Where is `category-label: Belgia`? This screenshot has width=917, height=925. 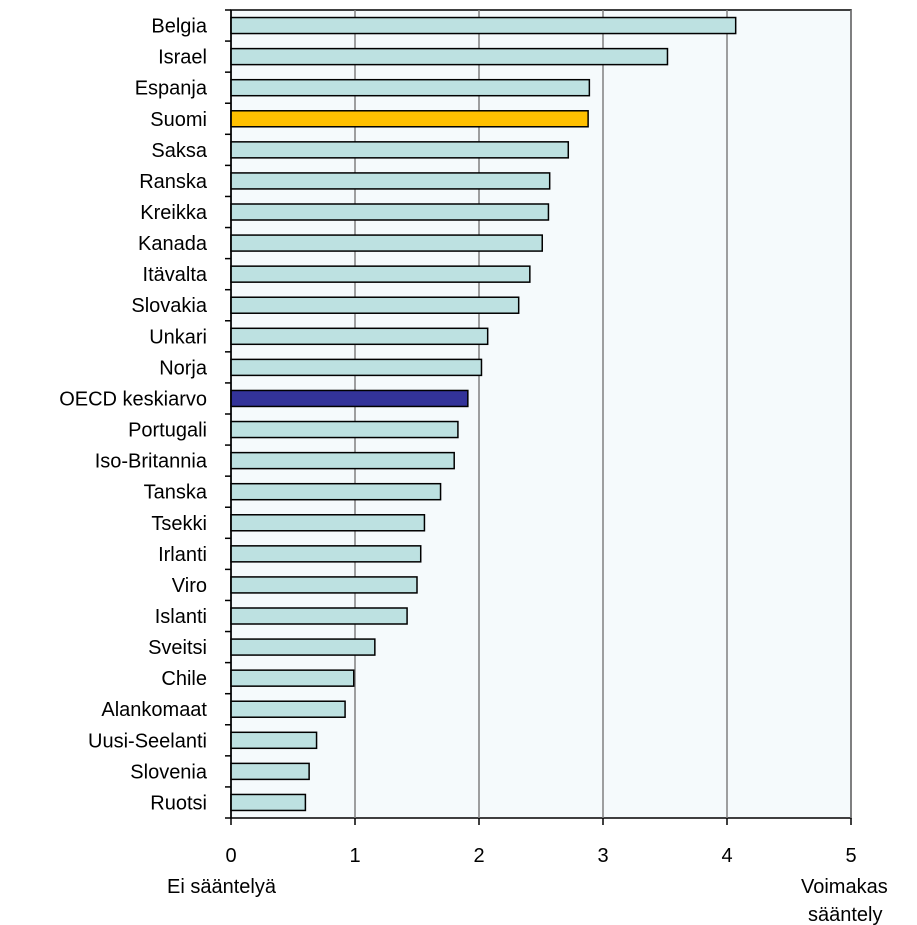
category-label: Belgia is located at coordinates (179, 27).